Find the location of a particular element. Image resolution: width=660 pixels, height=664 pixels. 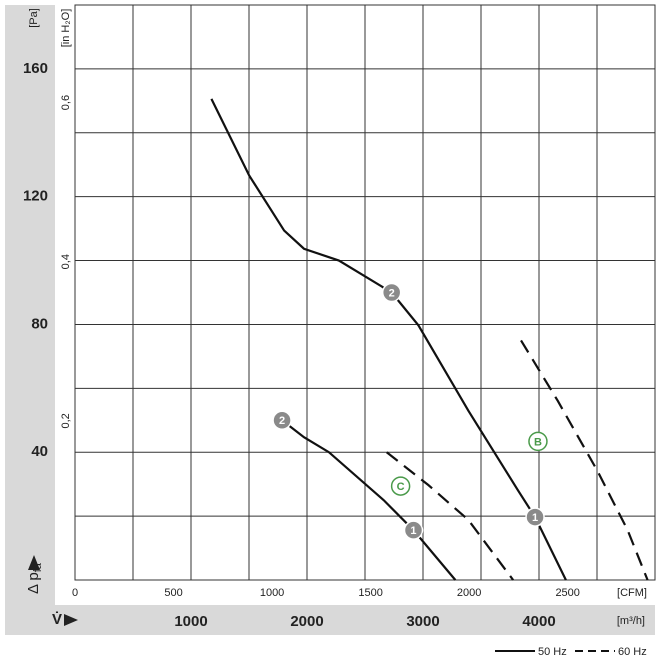

x-axis-title: V̇ is located at coordinates (57, 619).